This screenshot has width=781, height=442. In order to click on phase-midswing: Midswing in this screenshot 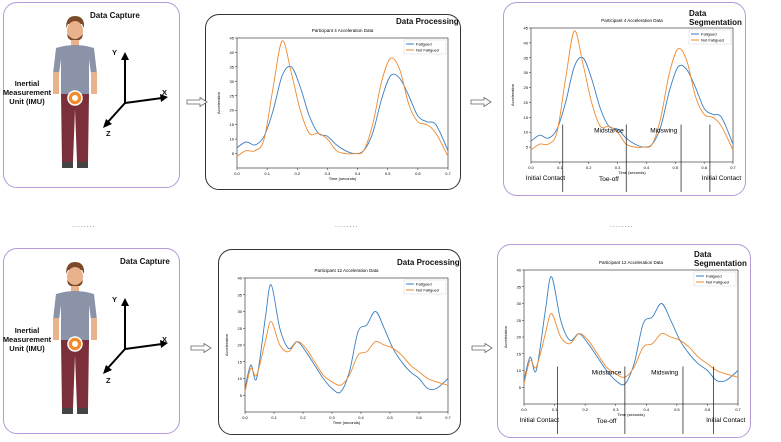, I will do `click(664, 373)`.